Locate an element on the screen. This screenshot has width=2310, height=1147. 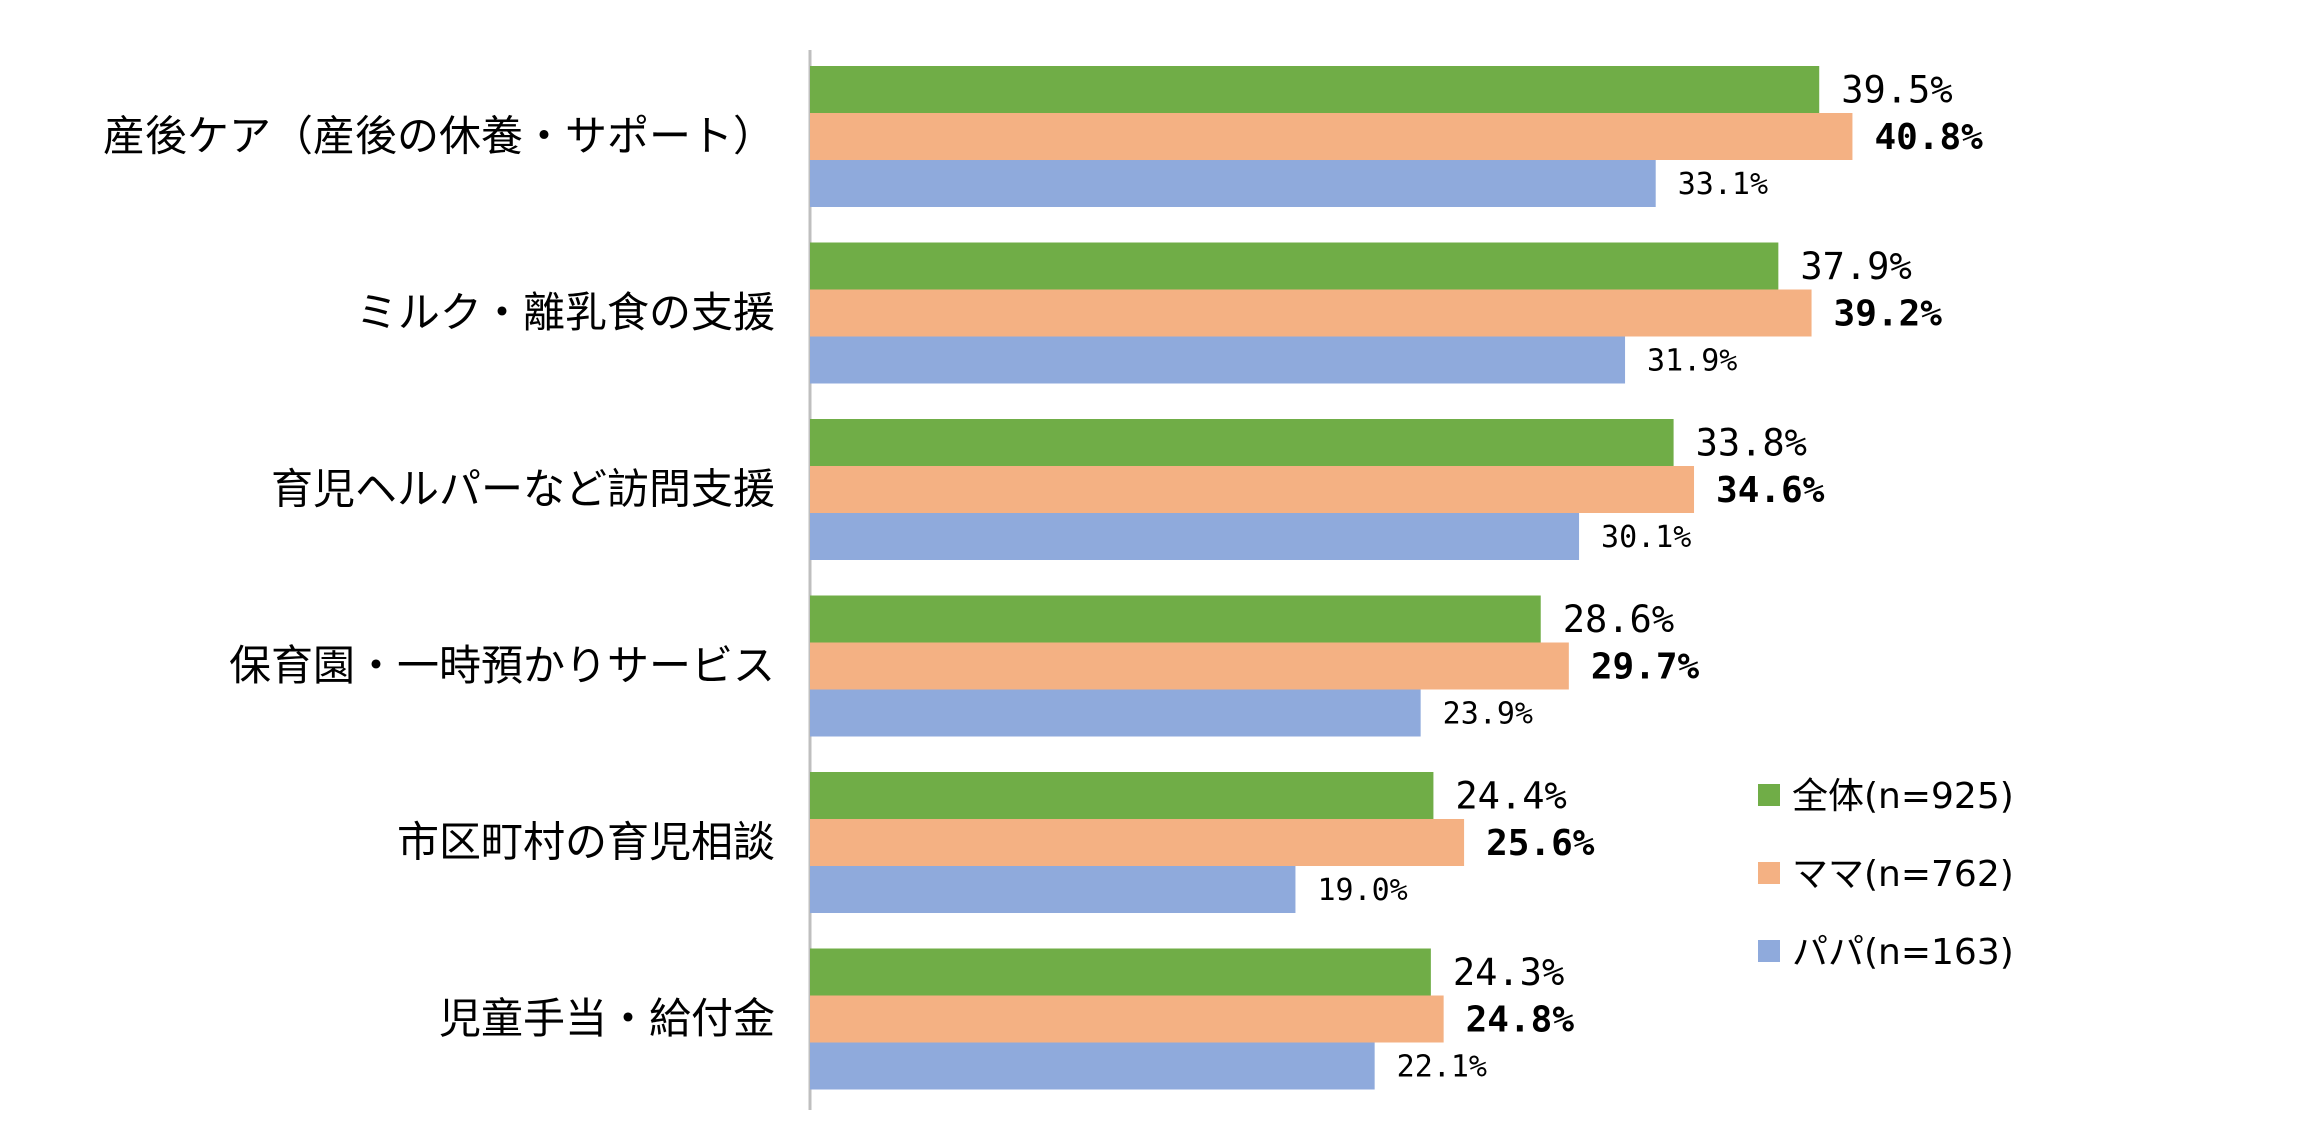
data-label: 33.8% is located at coordinates (1751, 442).